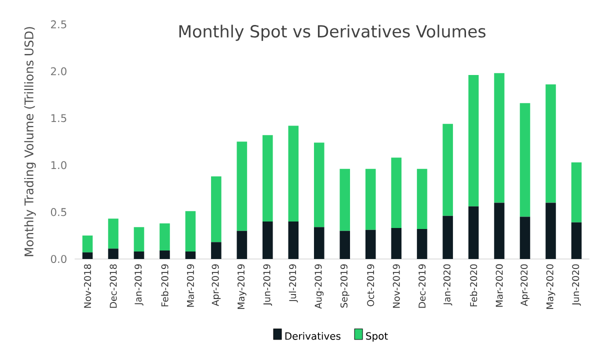 The height and width of the screenshot is (357, 600). Describe the element at coordinates (190, 285) in the screenshot. I see `x-tick-label: Mar-2019` at that location.